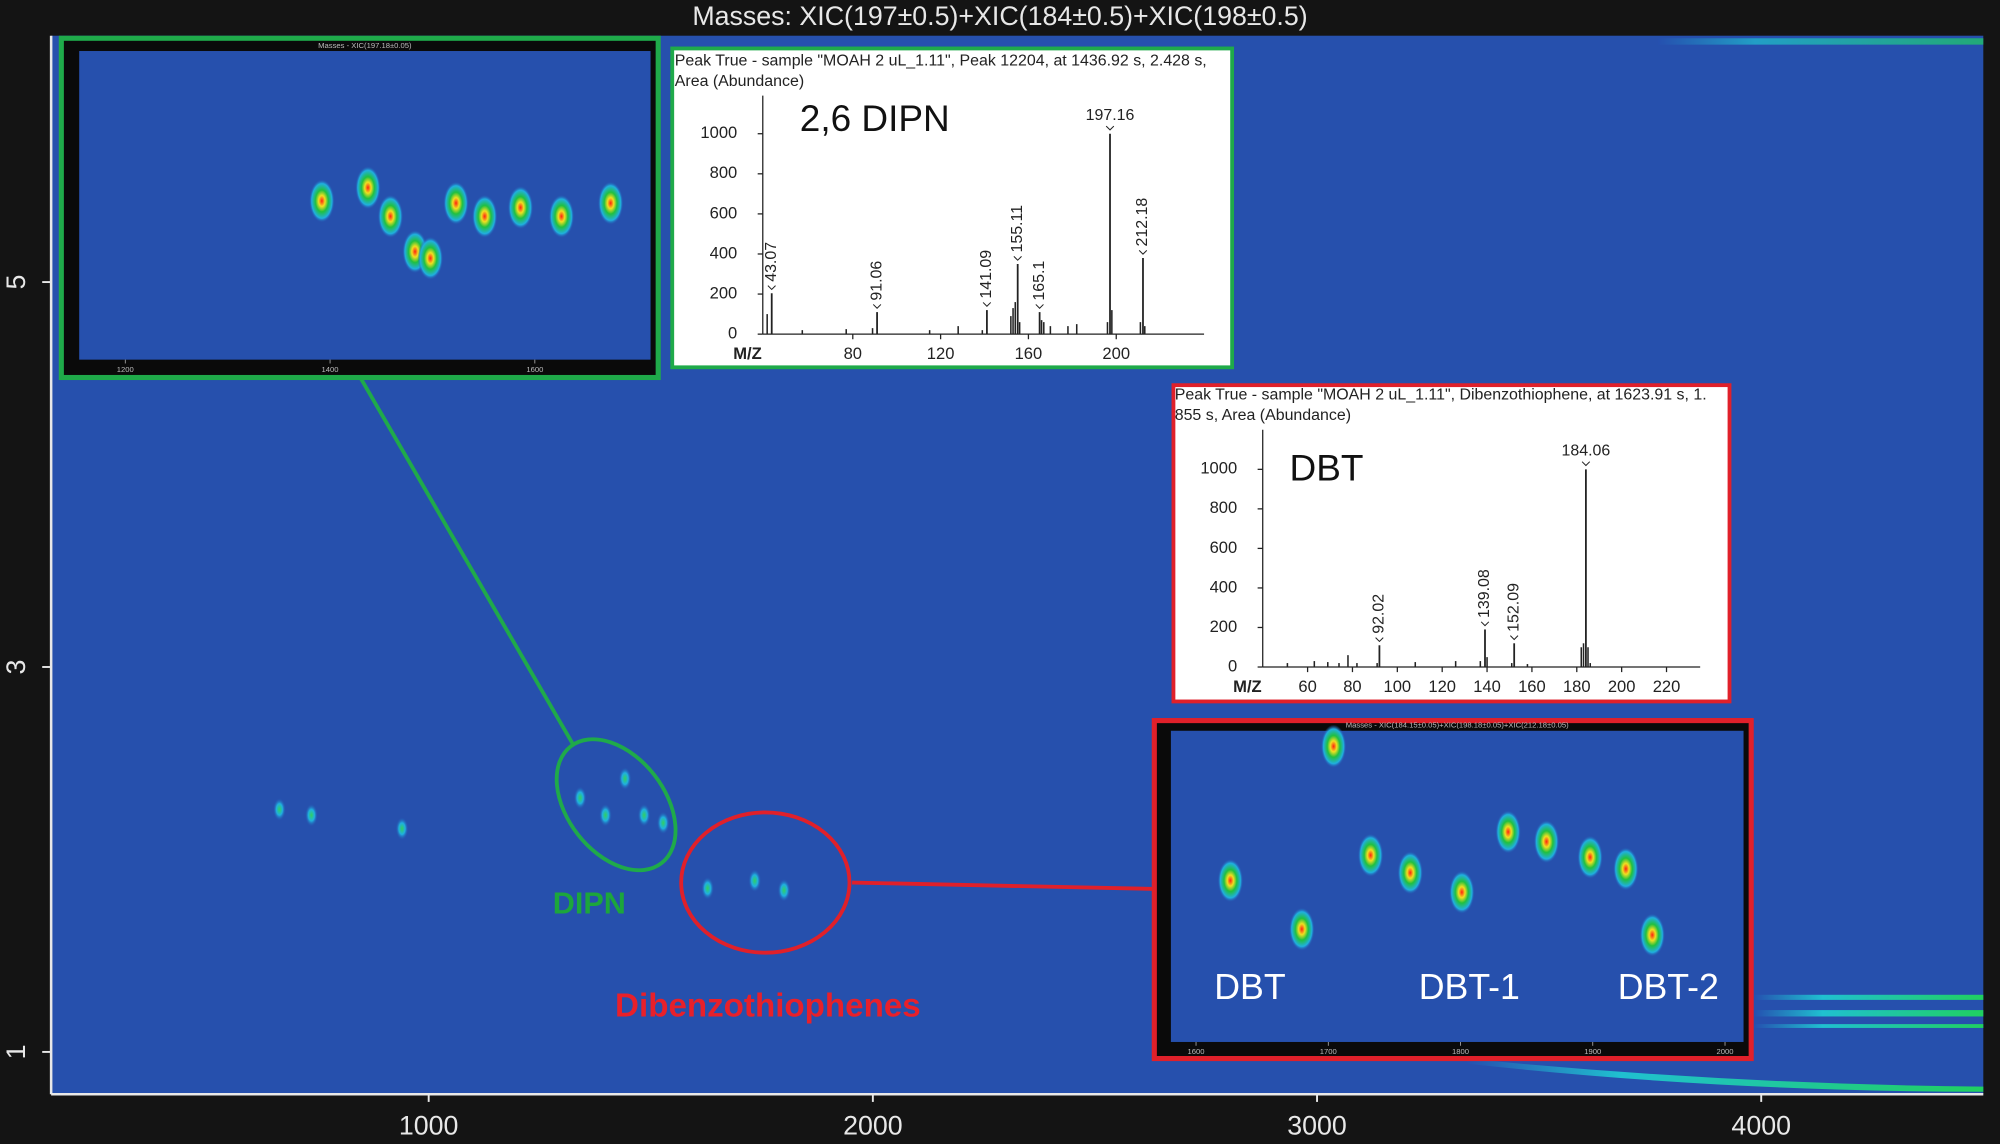 This screenshot has height=1144, width=2000. What do you see at coordinates (1592, 1051) in the screenshot?
I see `x-tick-label: 1900` at bounding box center [1592, 1051].